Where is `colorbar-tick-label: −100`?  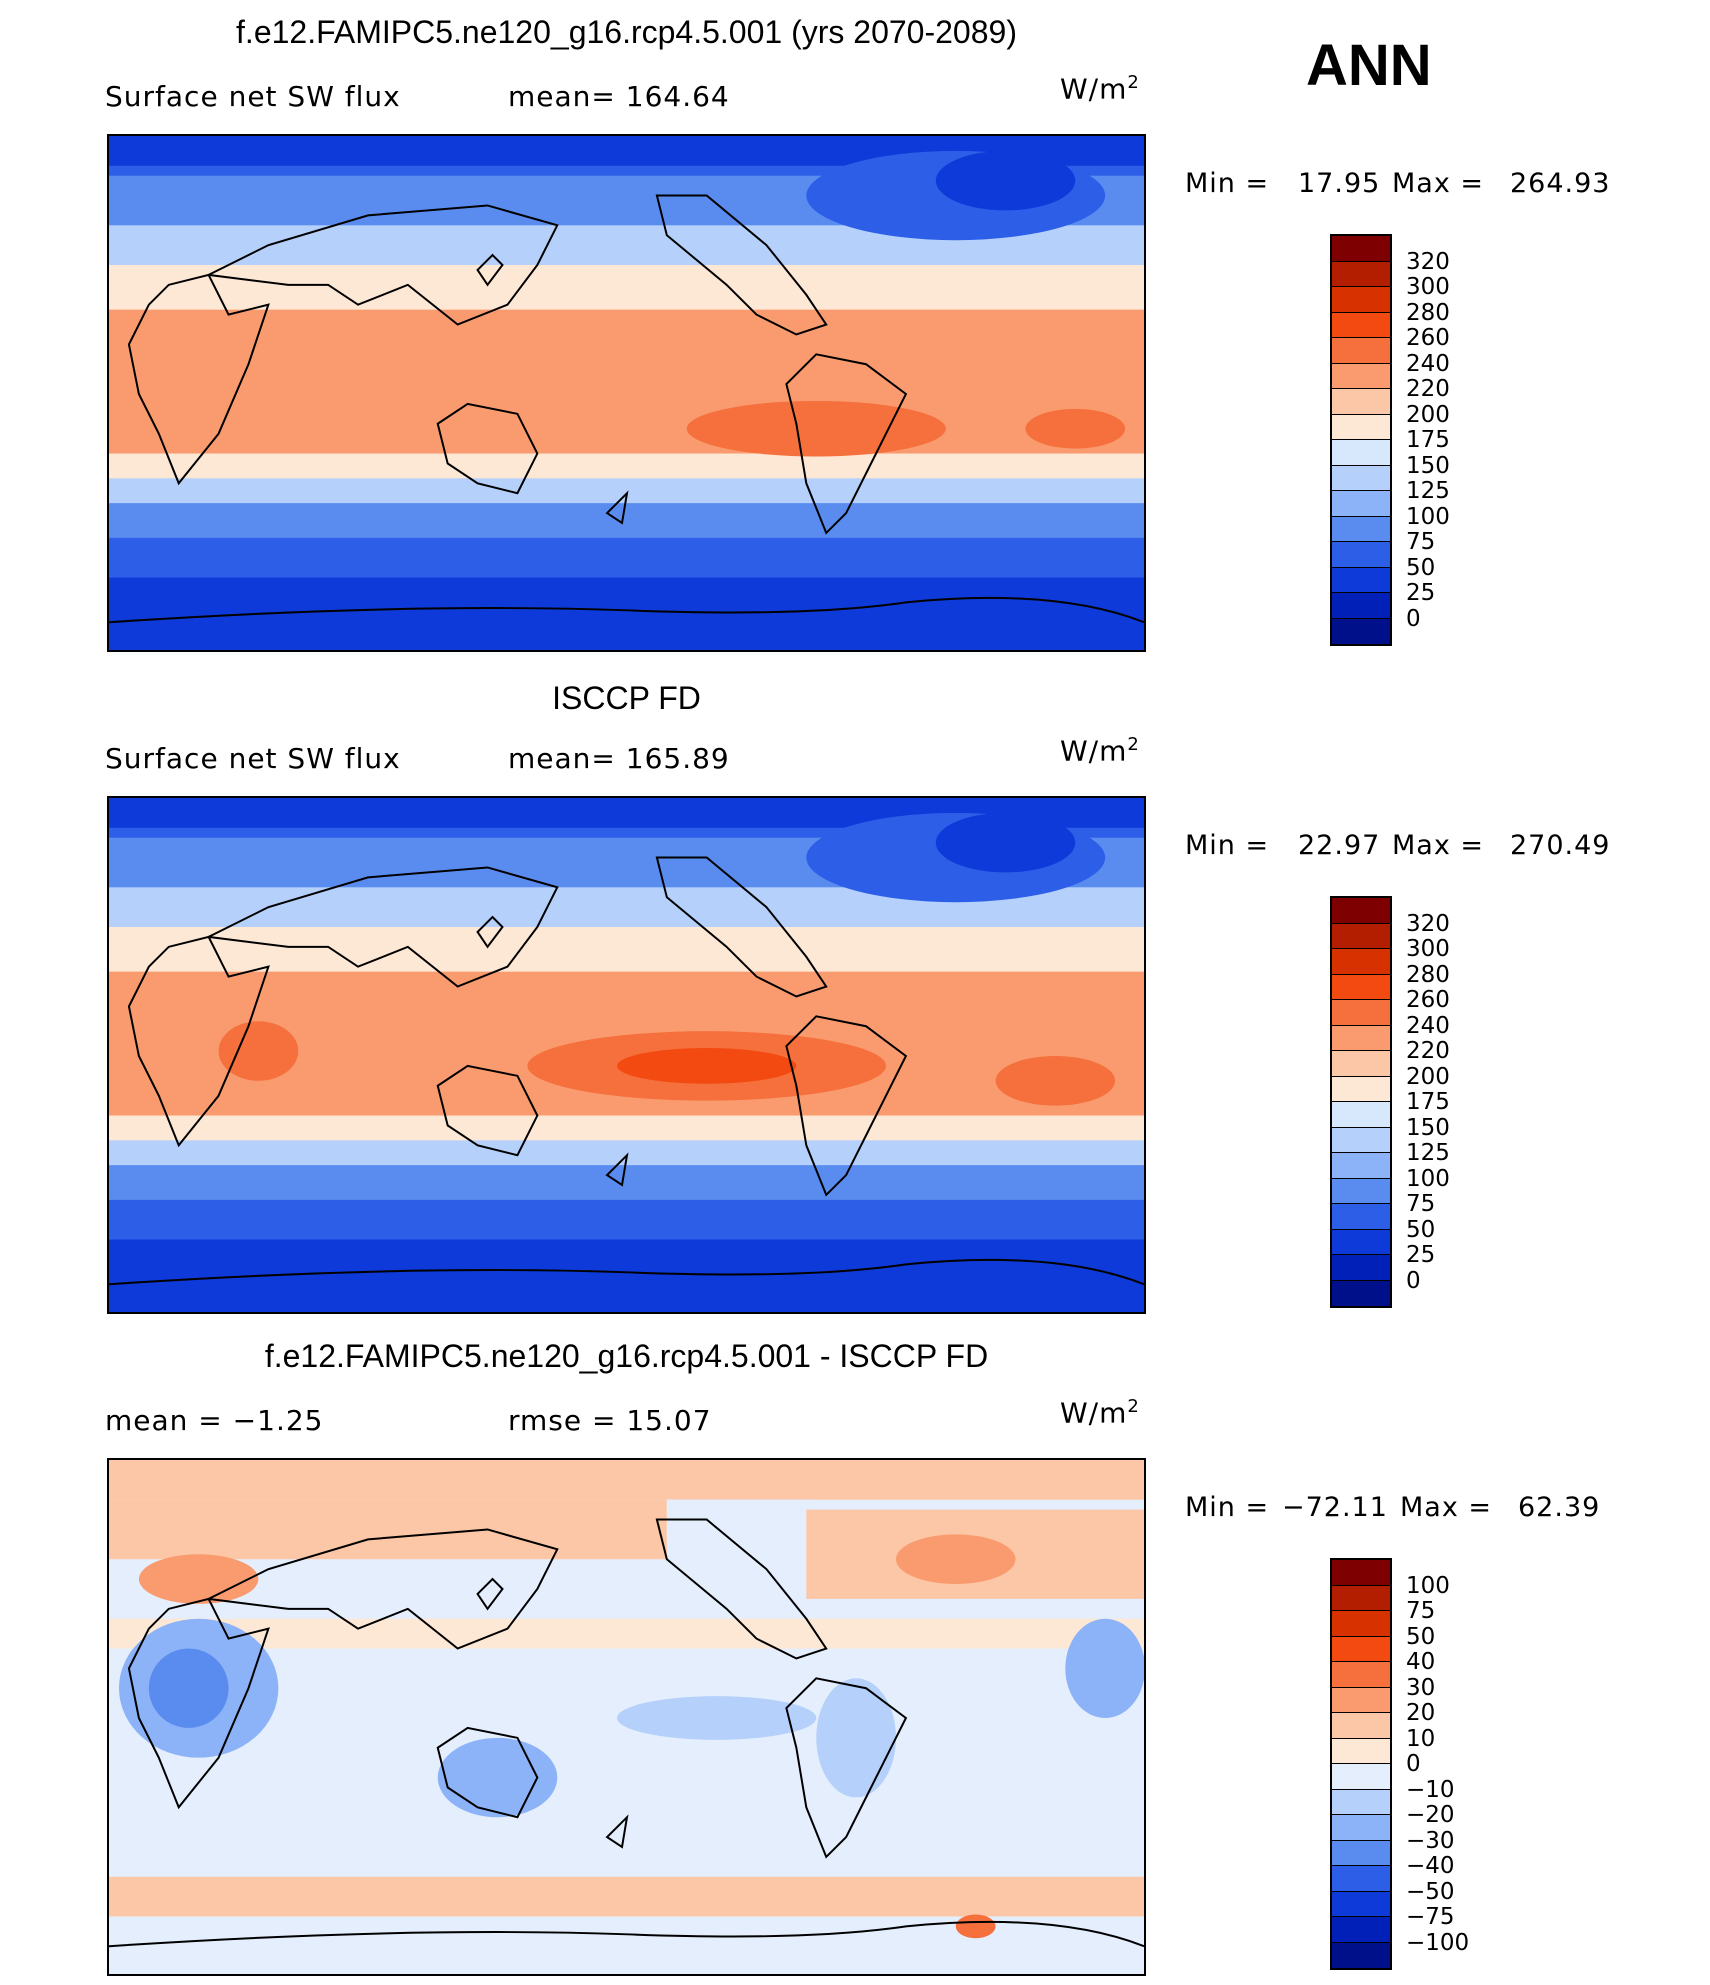 colorbar-tick-label: −100 is located at coordinates (1438, 1942).